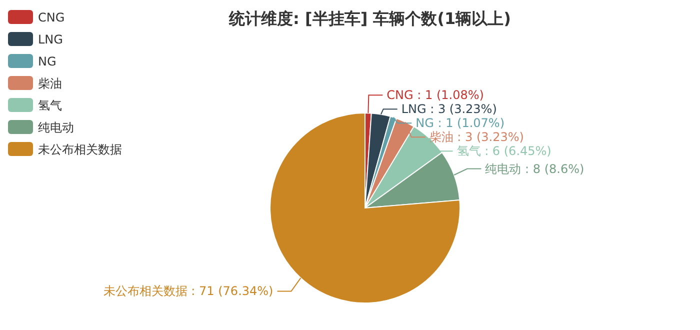  Describe the element at coordinates (188, 291) in the screenshot. I see `category-label: 未公布相关数据 : 71 (76.34%)` at that location.